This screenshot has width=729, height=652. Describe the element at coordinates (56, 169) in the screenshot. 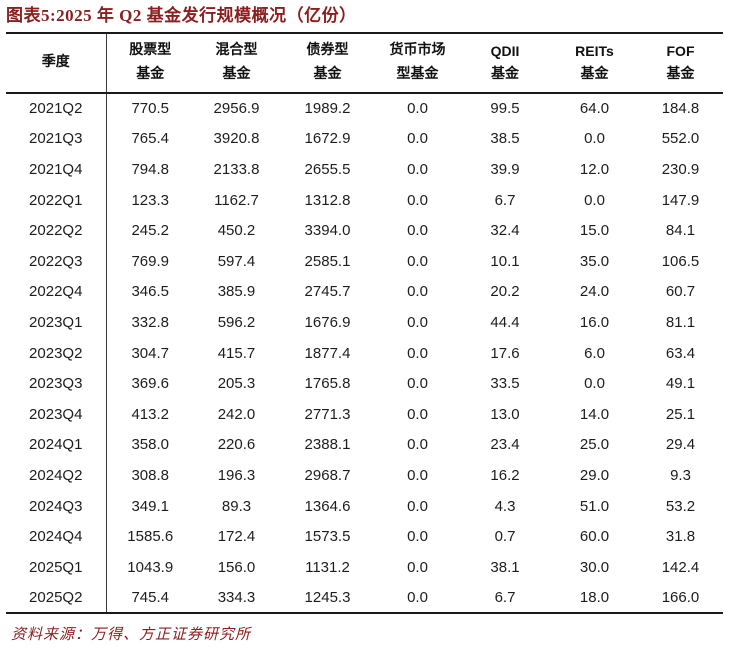

I see `quarter-cell: 2021Q4` at that location.